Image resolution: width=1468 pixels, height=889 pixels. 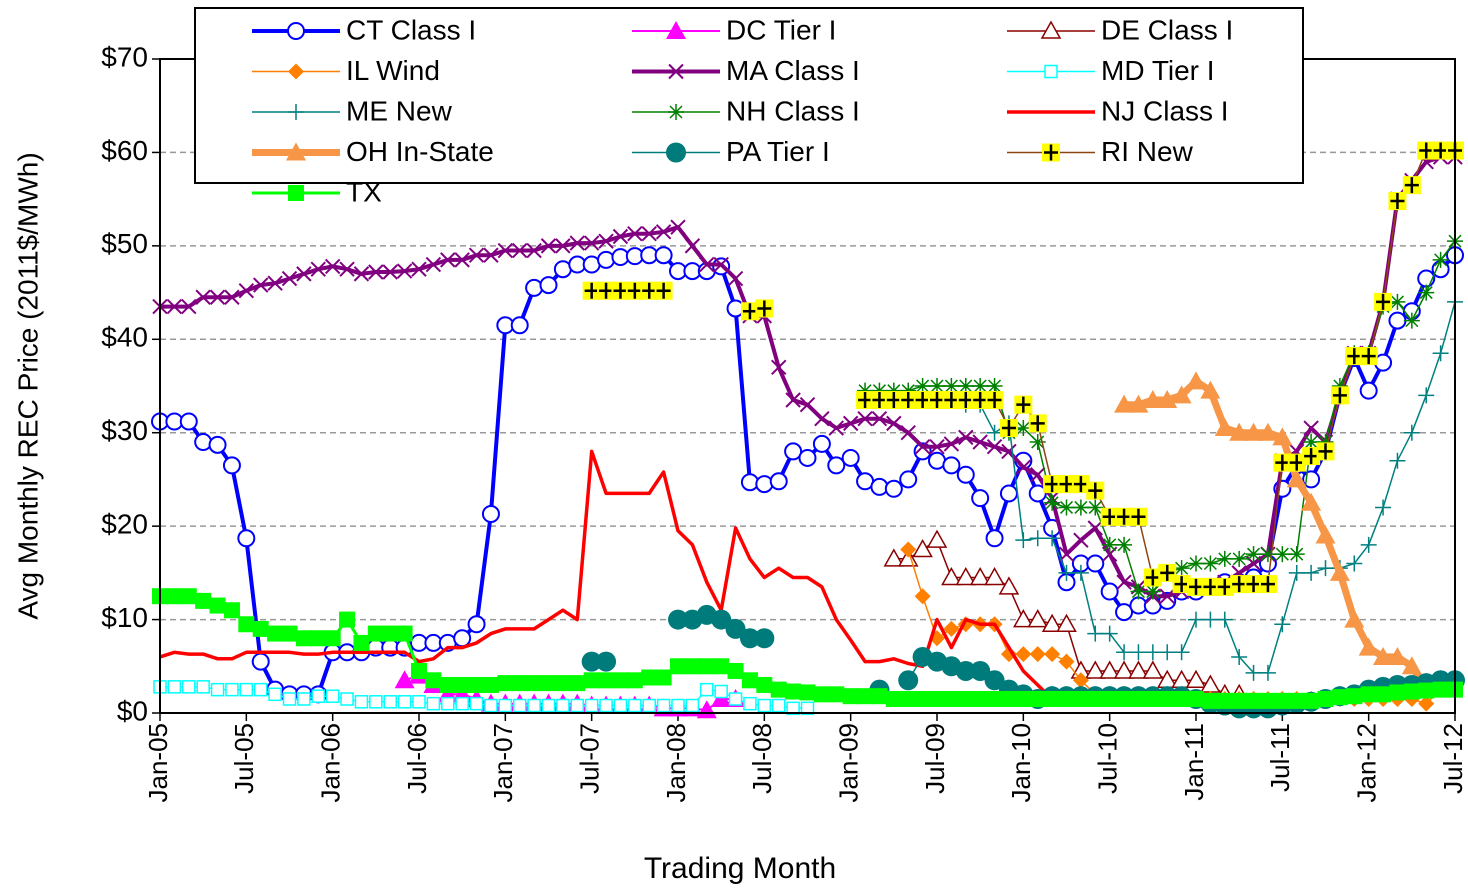 What do you see at coordinates (762, 758) in the screenshot?
I see `x-tick-label: Jul-08` at bounding box center [762, 758].